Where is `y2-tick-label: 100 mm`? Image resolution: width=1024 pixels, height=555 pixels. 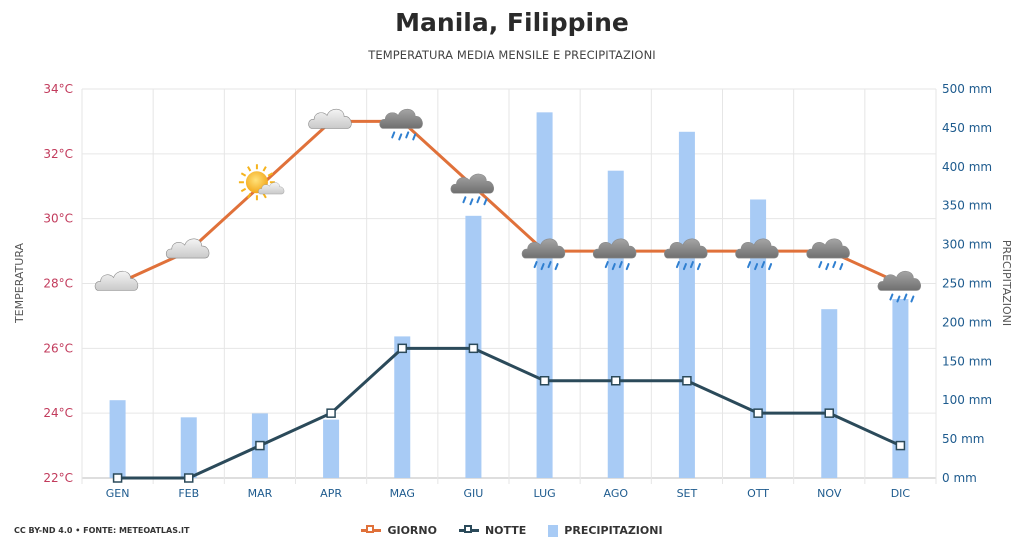
y2-tick-label: 100 mm is located at coordinates (967, 400).